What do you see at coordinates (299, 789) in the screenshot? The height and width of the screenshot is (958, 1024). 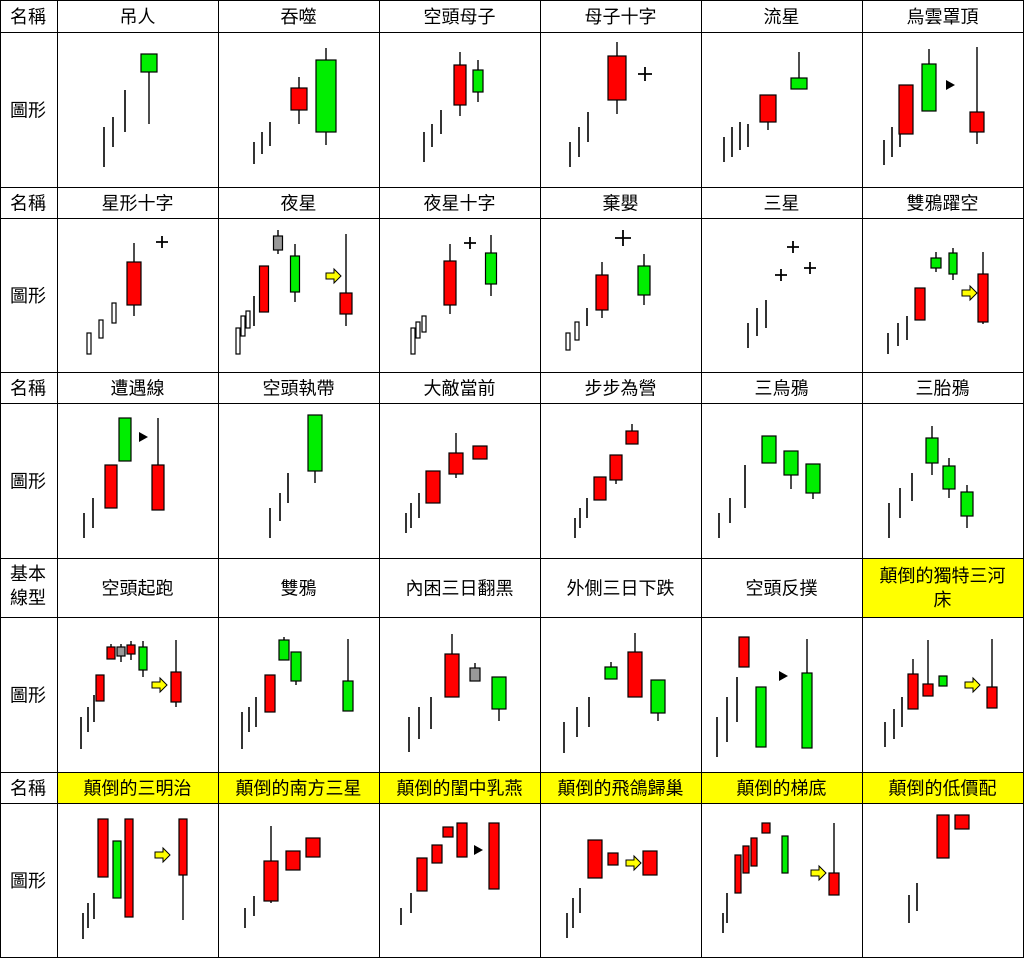 I see `pattern-name: 顛倒的南方三星` at bounding box center [299, 789].